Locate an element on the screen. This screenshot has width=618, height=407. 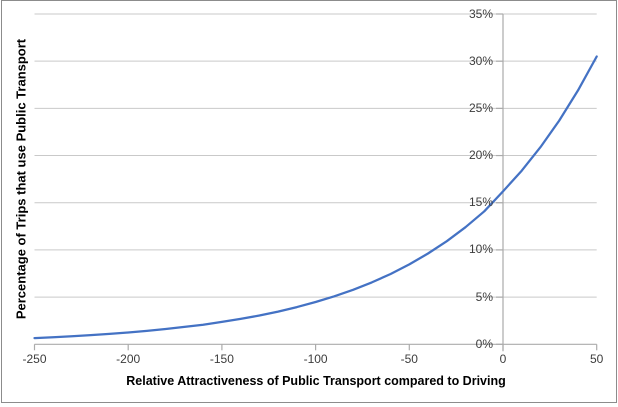
x-tick-label: 50 is located at coordinates (597, 359).